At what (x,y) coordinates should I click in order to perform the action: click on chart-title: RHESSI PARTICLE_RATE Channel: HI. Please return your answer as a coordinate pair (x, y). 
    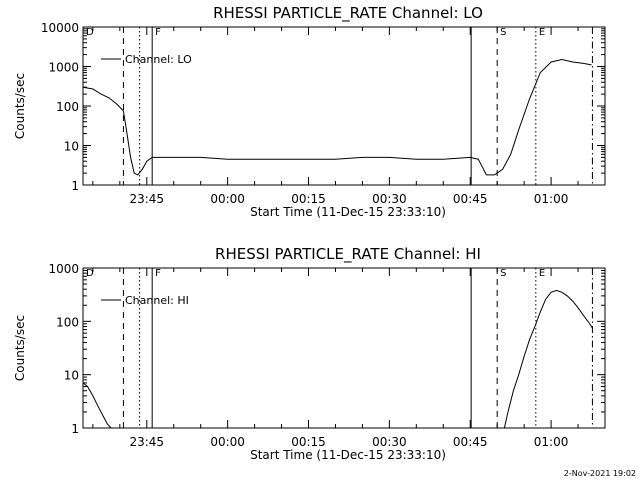
    Looking at the image, I should click on (348, 254).